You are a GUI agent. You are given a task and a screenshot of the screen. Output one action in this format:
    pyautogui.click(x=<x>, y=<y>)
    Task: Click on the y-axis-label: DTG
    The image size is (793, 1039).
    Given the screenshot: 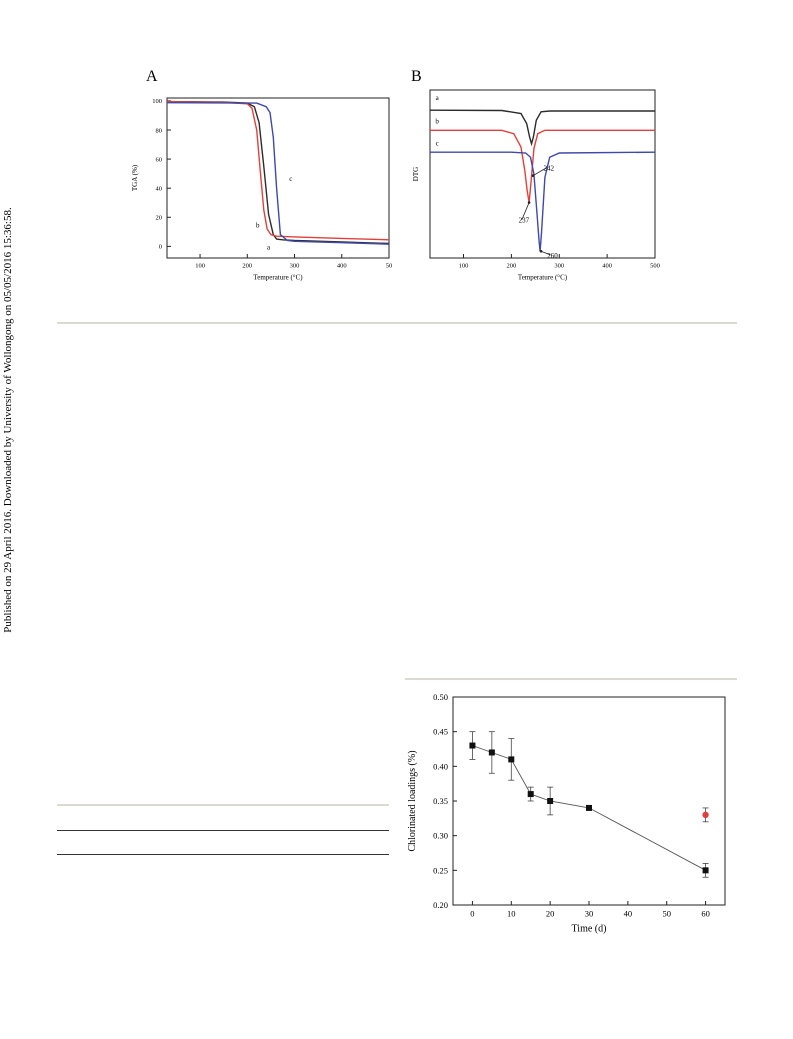 What is the action you would take?
    pyautogui.click(x=416, y=174)
    